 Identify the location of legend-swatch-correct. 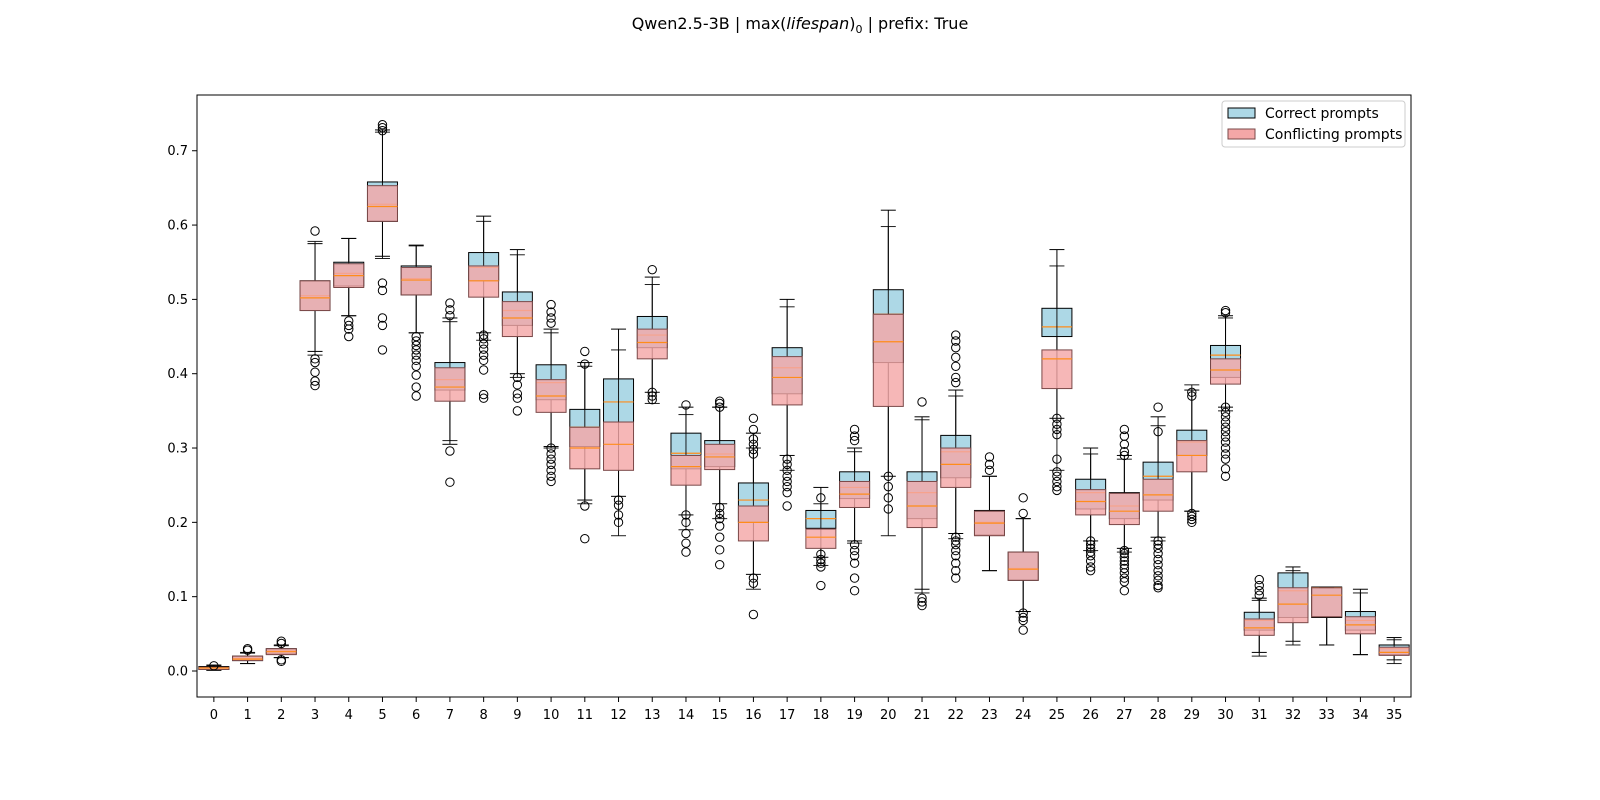
(1241, 113).